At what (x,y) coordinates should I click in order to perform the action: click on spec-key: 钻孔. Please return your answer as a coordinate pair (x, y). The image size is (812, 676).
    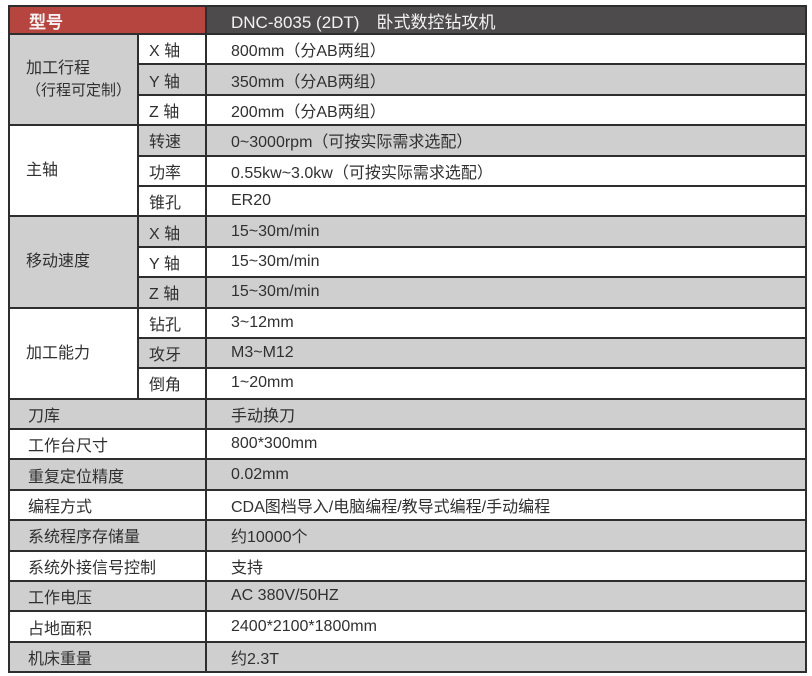
    Looking at the image, I should click on (172, 322).